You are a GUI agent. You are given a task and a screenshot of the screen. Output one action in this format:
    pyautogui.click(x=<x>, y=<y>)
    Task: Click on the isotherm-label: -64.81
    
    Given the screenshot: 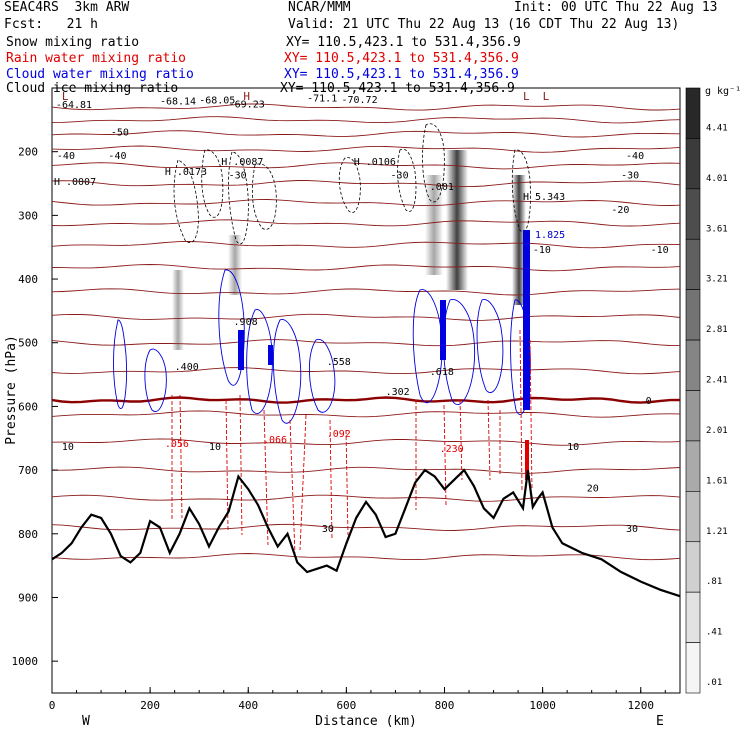 What is the action you would take?
    pyautogui.click(x=74, y=105)
    